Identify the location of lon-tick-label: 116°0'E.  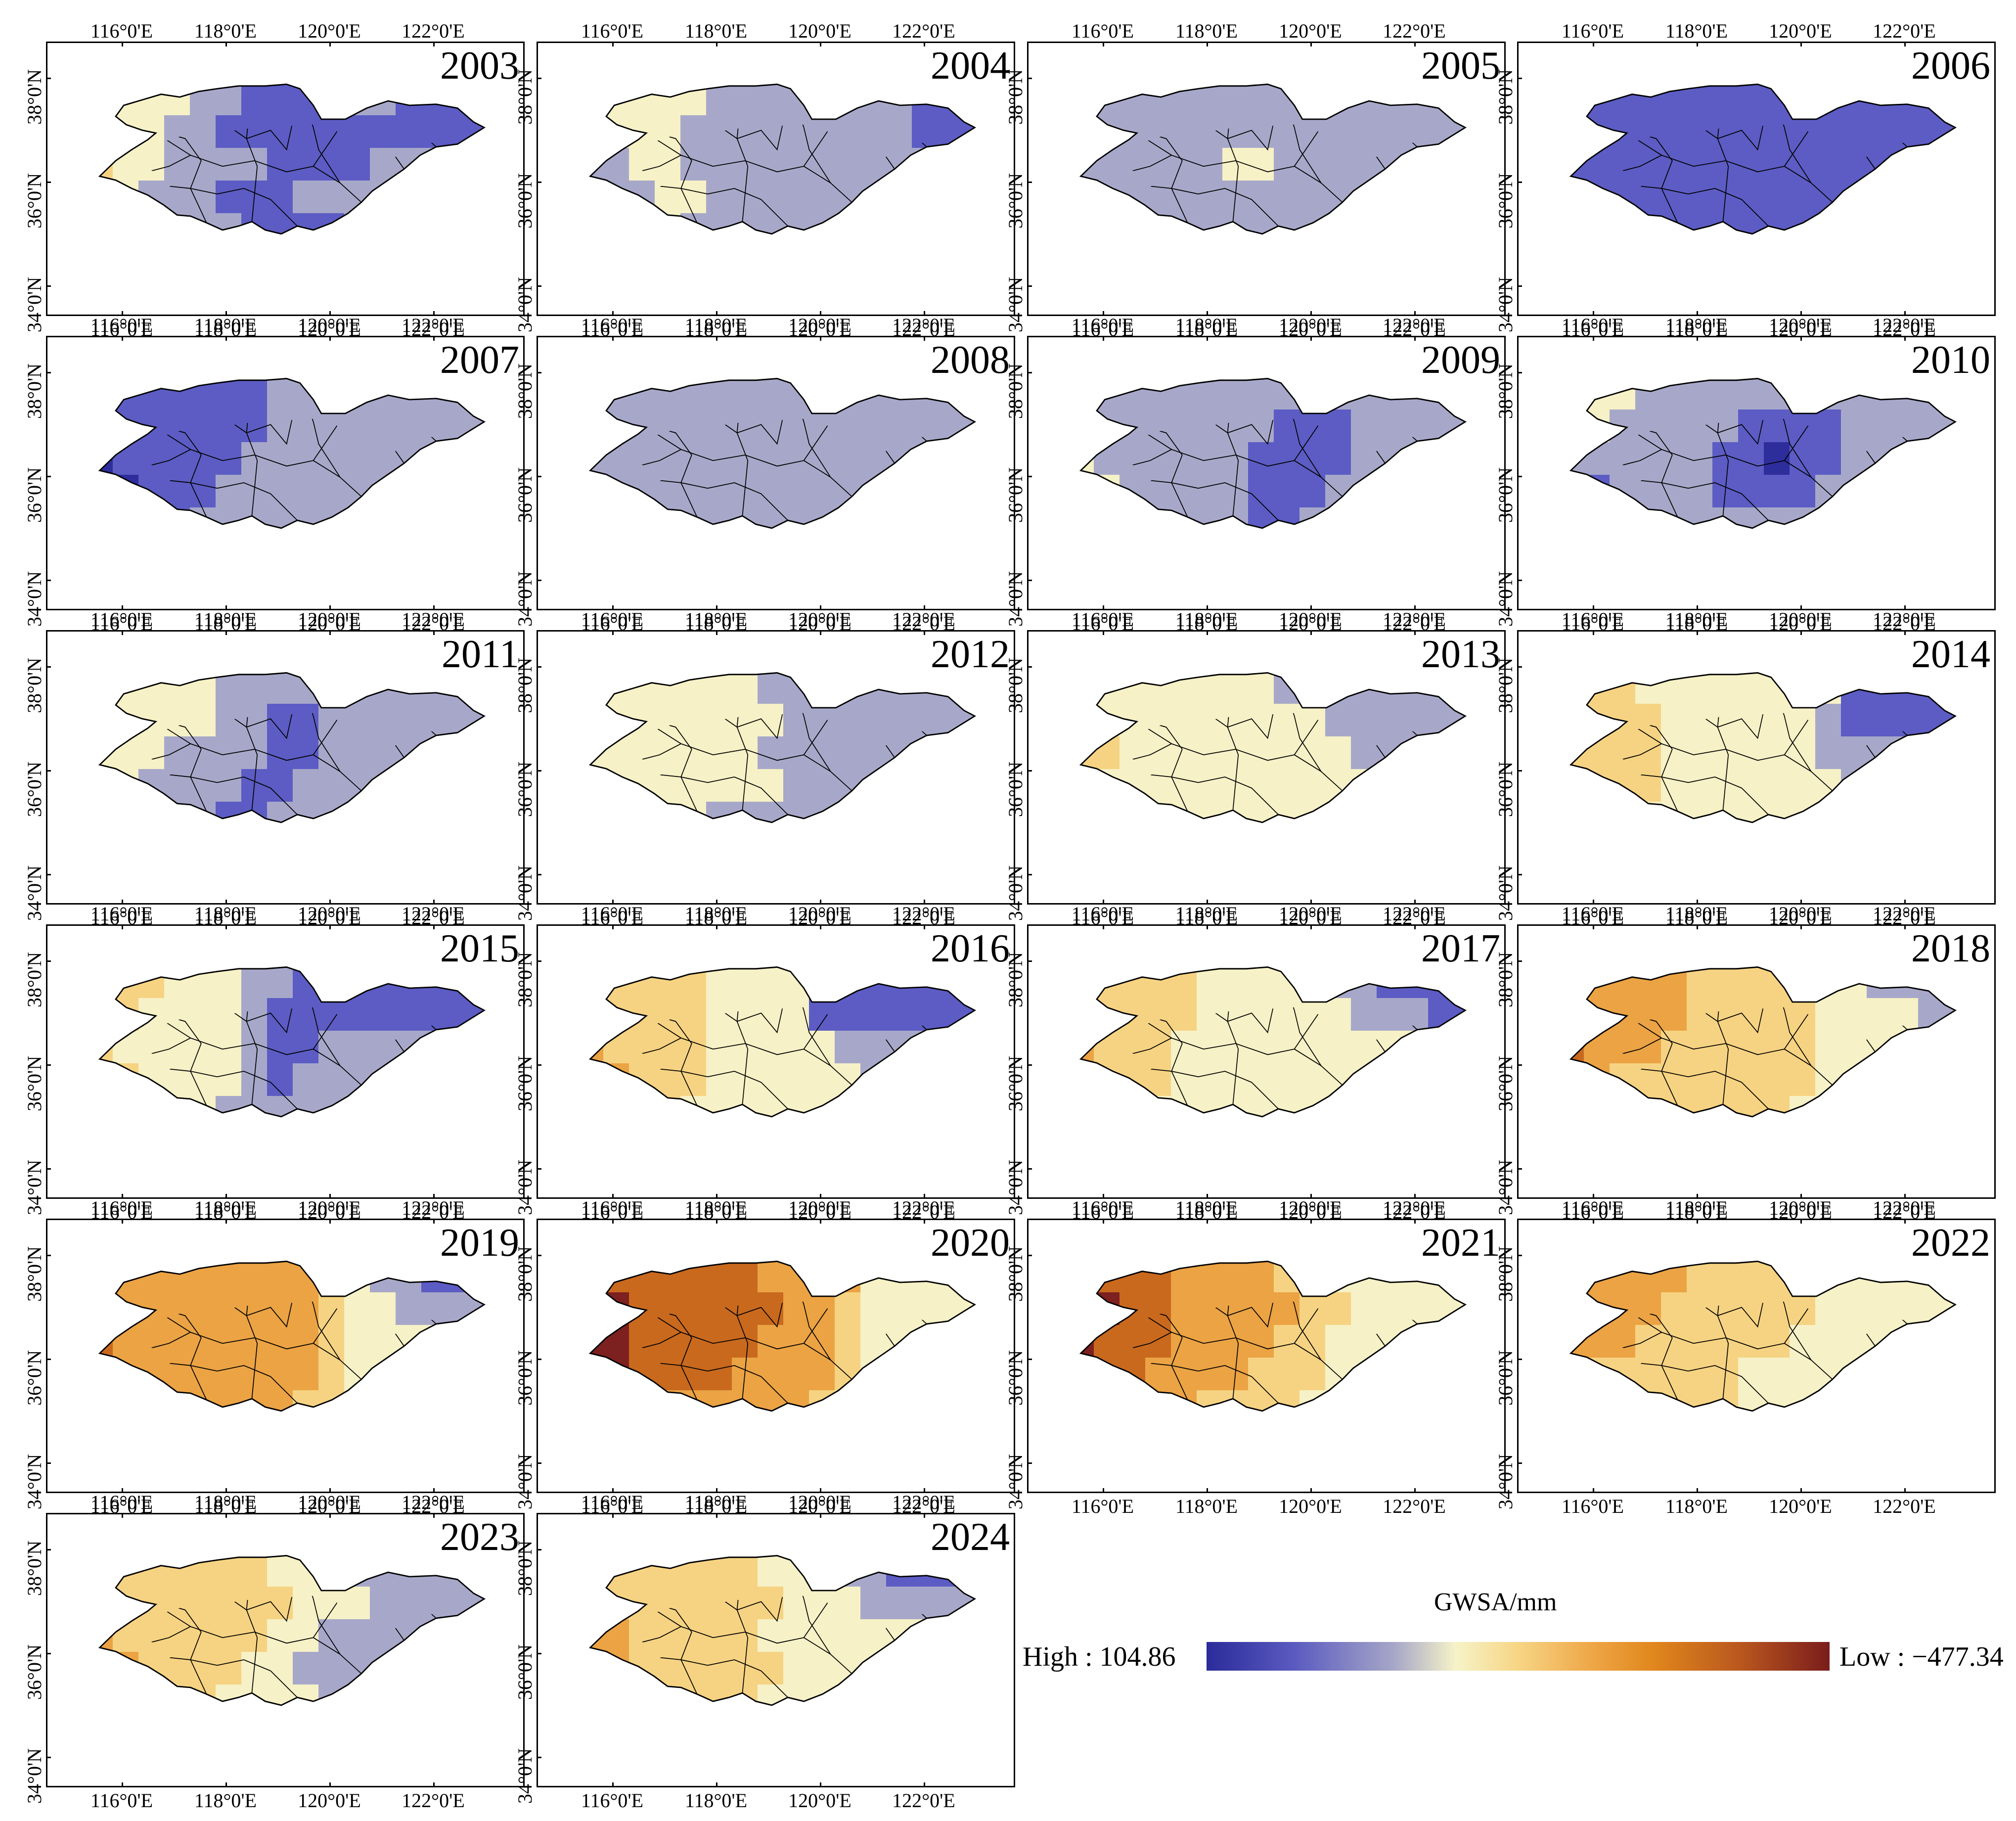
(1592, 619).